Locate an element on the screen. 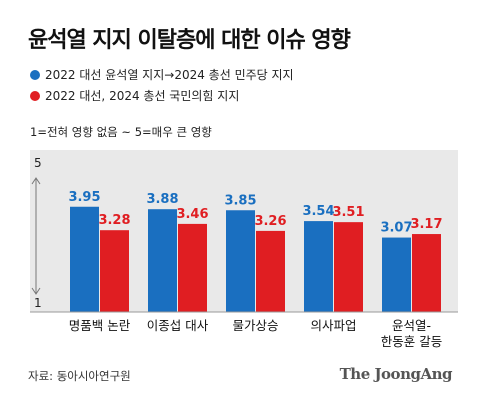 This screenshot has height=403, width=480. category-label-1-0: 이종섭 대사 is located at coordinates (178, 325).